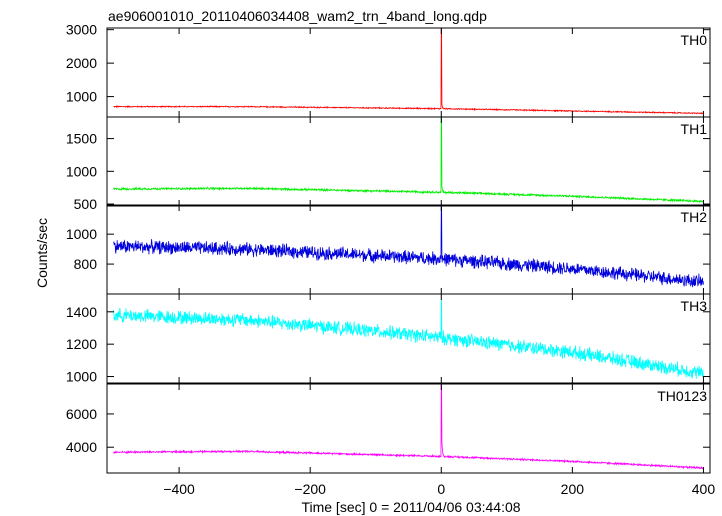 This screenshot has height=516, width=722. I want to click on y-tick-label: 800, so click(86, 264).